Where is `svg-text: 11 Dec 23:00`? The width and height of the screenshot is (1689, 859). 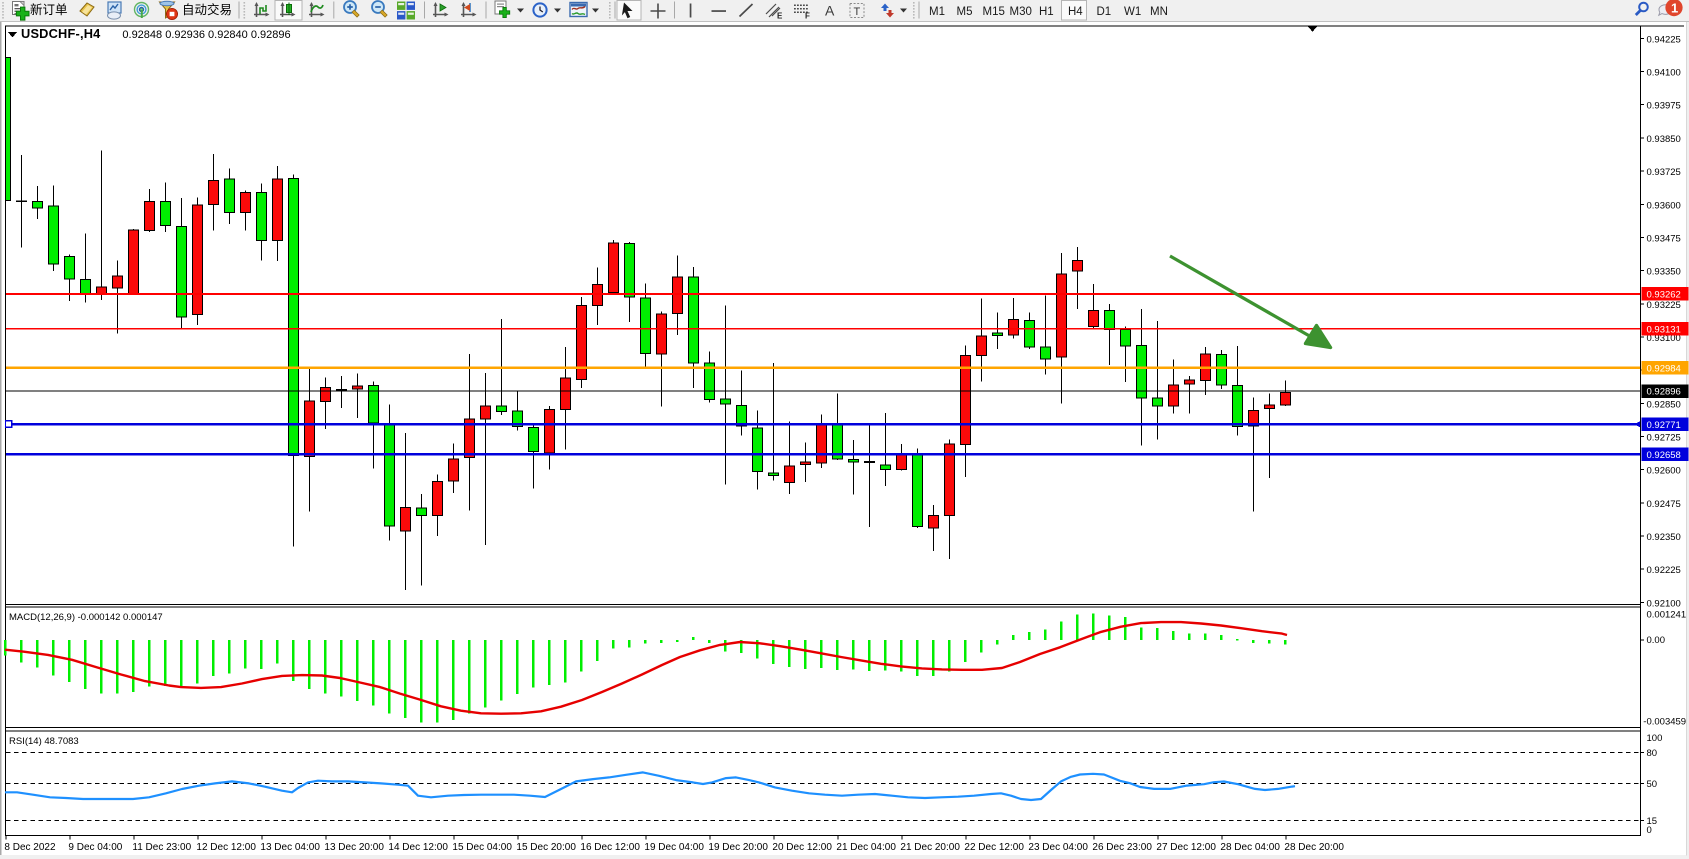
svg-text: 11 Dec 23:00 is located at coordinates (161, 847).